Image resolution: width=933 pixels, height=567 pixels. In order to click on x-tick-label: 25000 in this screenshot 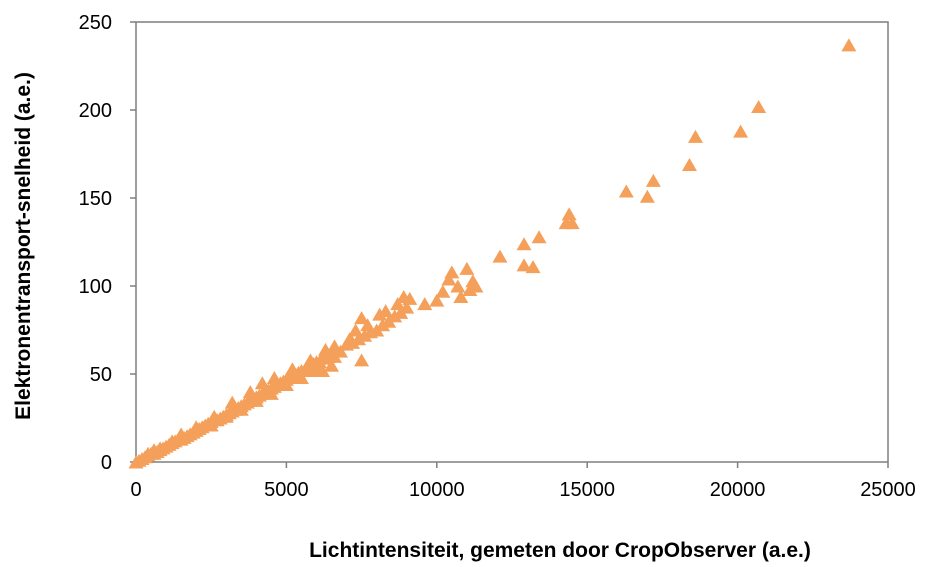, I will do `click(888, 490)`.